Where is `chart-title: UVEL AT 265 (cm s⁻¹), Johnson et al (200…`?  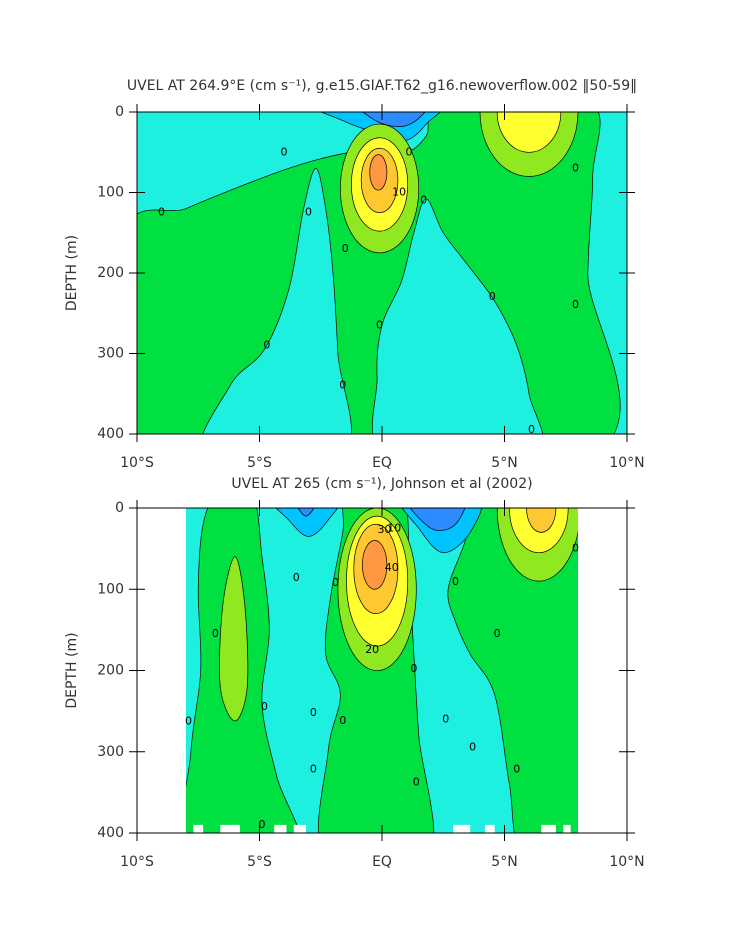
chart-title: UVEL AT 265 (cm s⁻¹), Johnson et al (200… is located at coordinates (381, 484).